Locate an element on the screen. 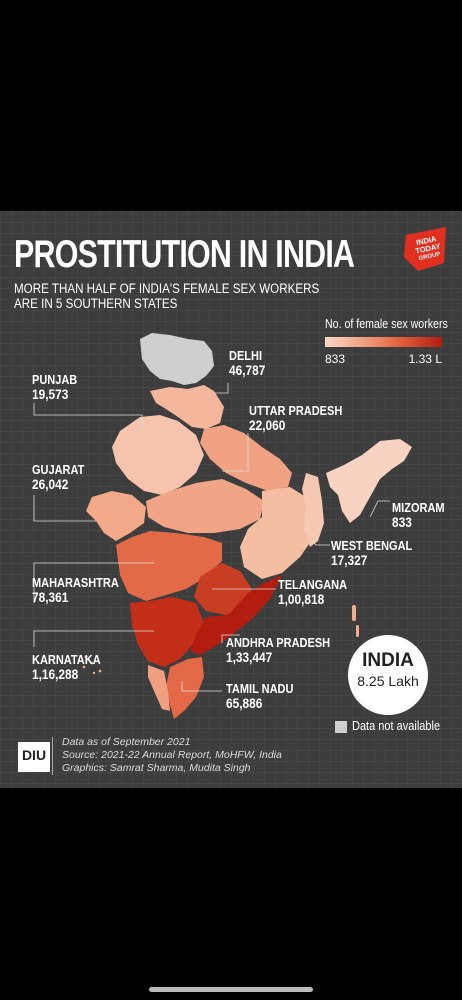  leader-mizoram is located at coordinates (379, 509).